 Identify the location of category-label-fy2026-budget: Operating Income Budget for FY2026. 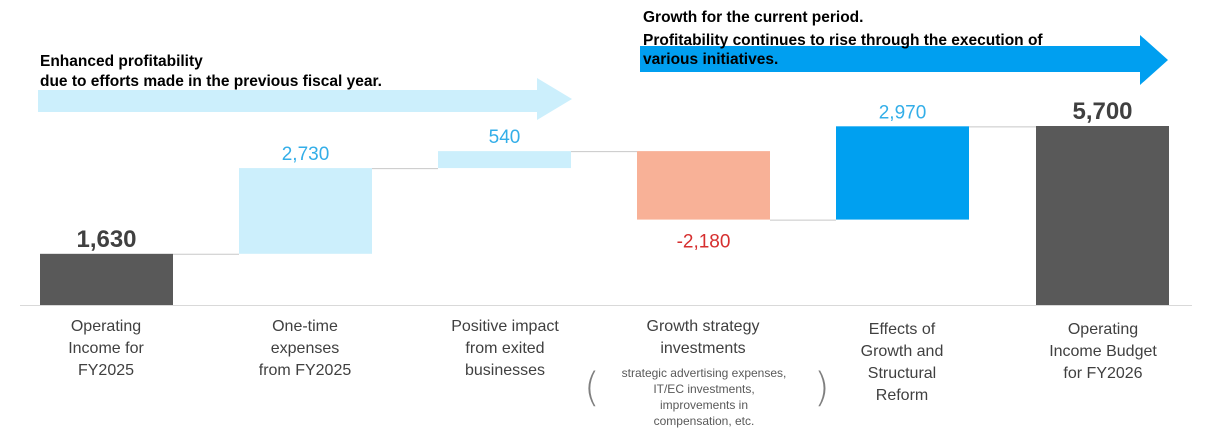
(1103, 351).